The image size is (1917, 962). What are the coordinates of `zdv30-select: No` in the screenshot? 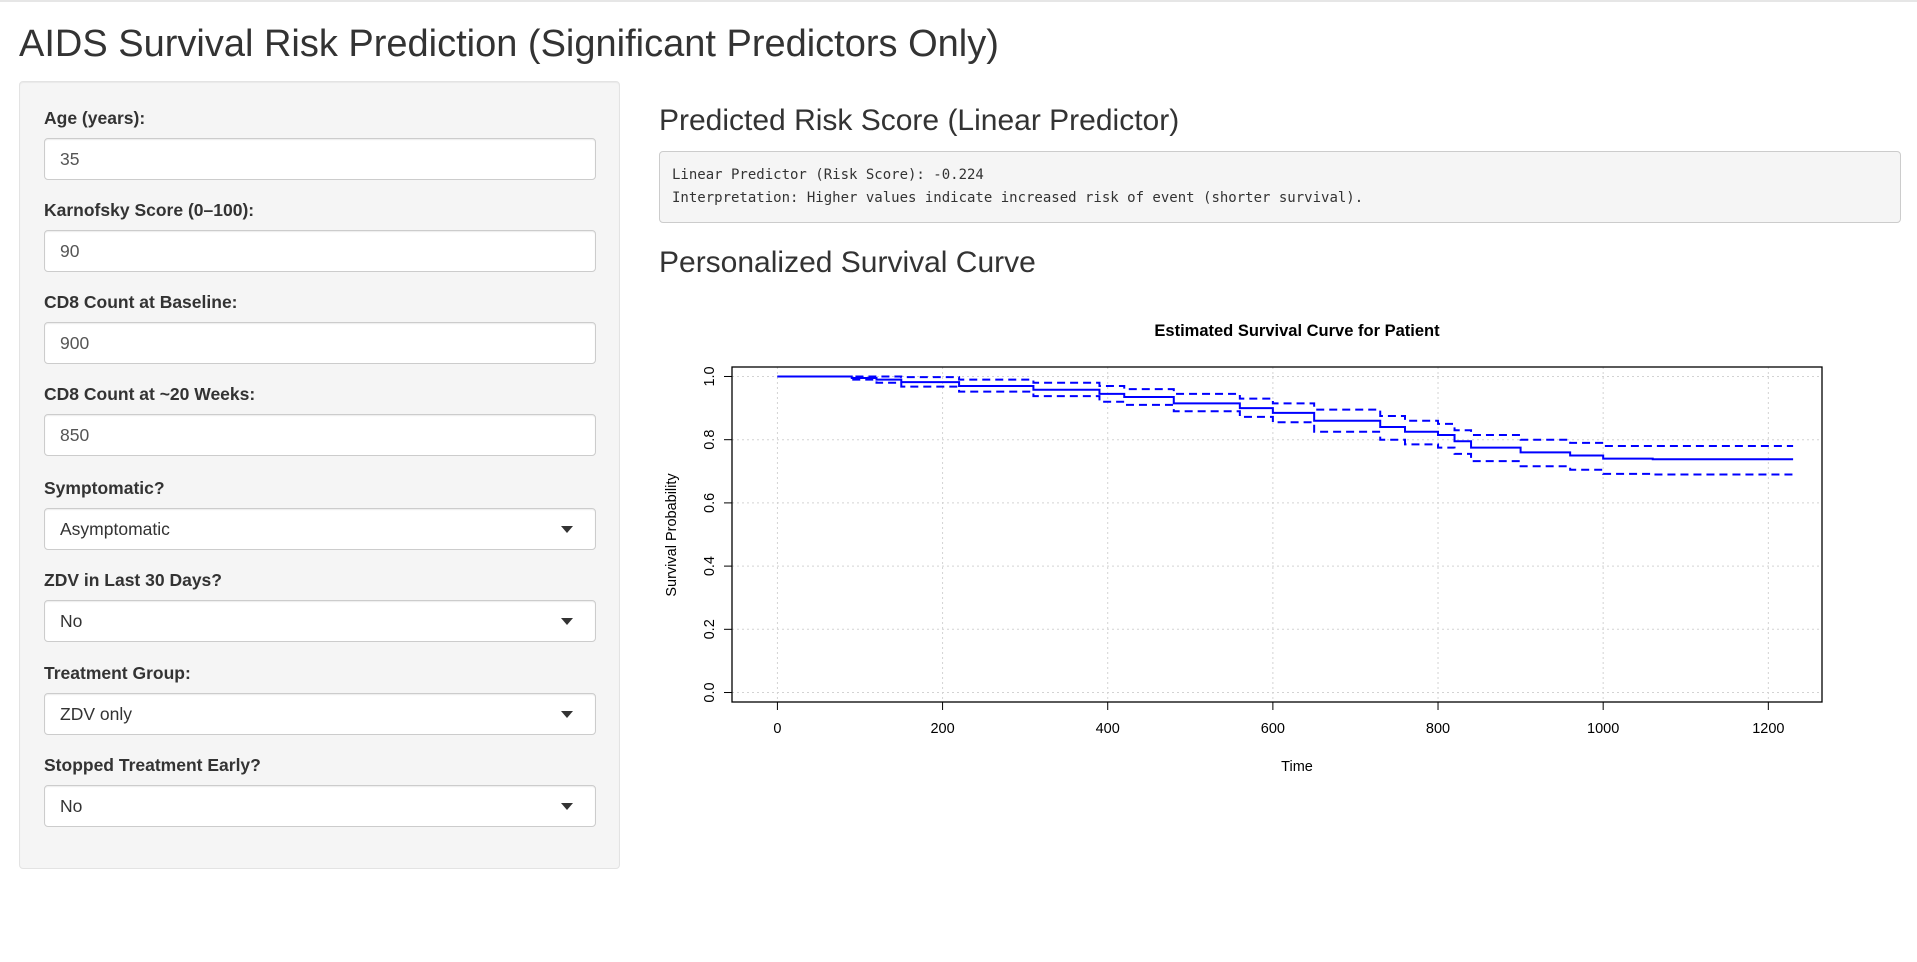 It's located at (320, 621).